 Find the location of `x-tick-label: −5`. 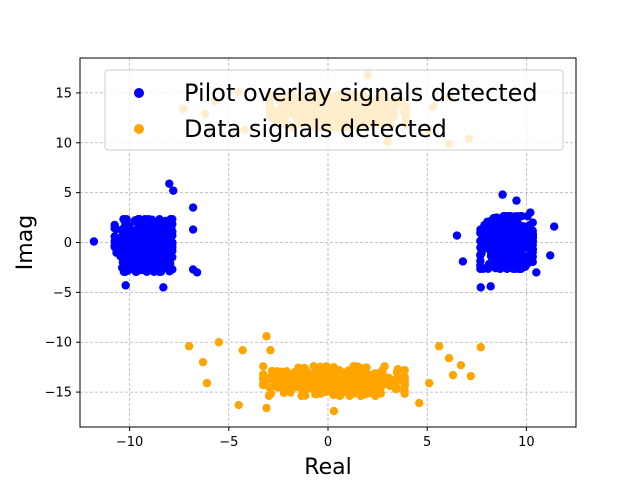

x-tick-label: −5 is located at coordinates (228, 442).